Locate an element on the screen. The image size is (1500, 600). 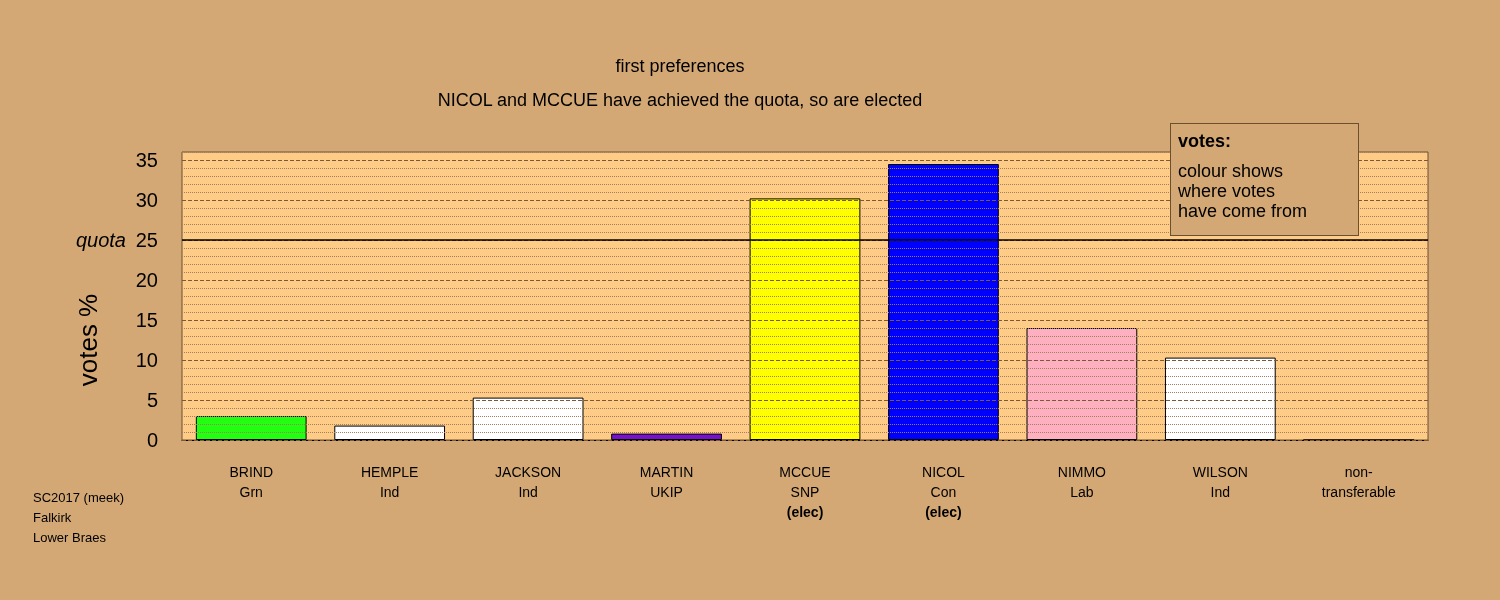
y-tick-label: 10 is located at coordinates (146, 360).